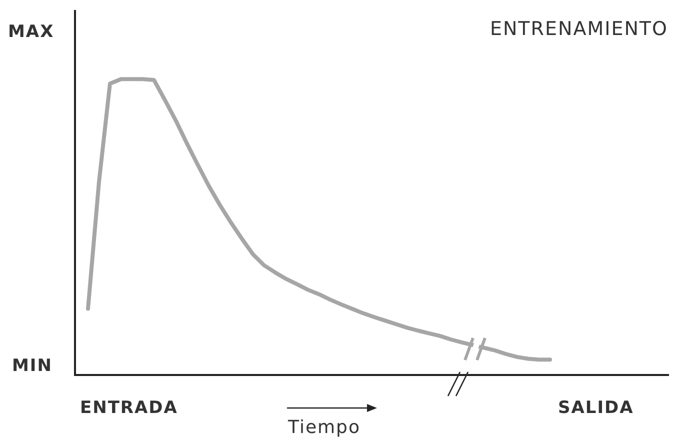 The width and height of the screenshot is (674, 443). Describe the element at coordinates (31, 32) in the screenshot. I see `text: MAX` at that location.